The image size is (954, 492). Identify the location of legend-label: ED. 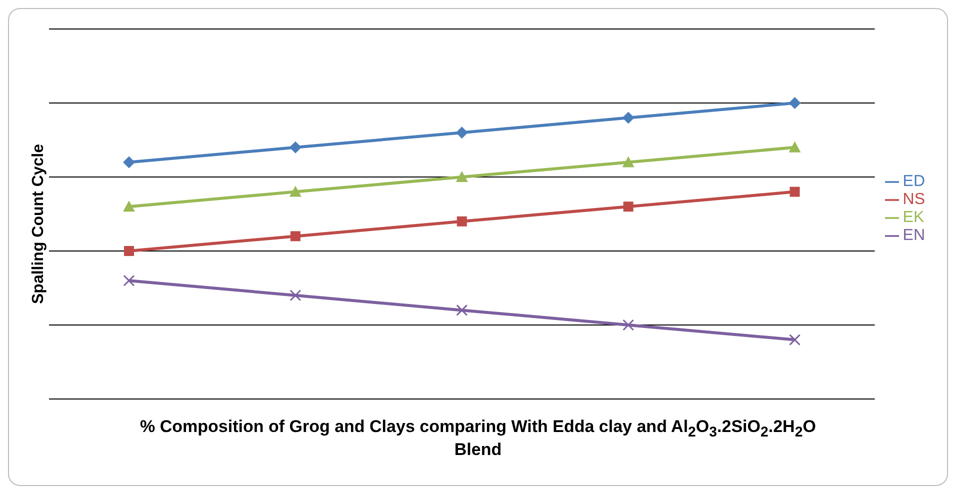
(913, 181).